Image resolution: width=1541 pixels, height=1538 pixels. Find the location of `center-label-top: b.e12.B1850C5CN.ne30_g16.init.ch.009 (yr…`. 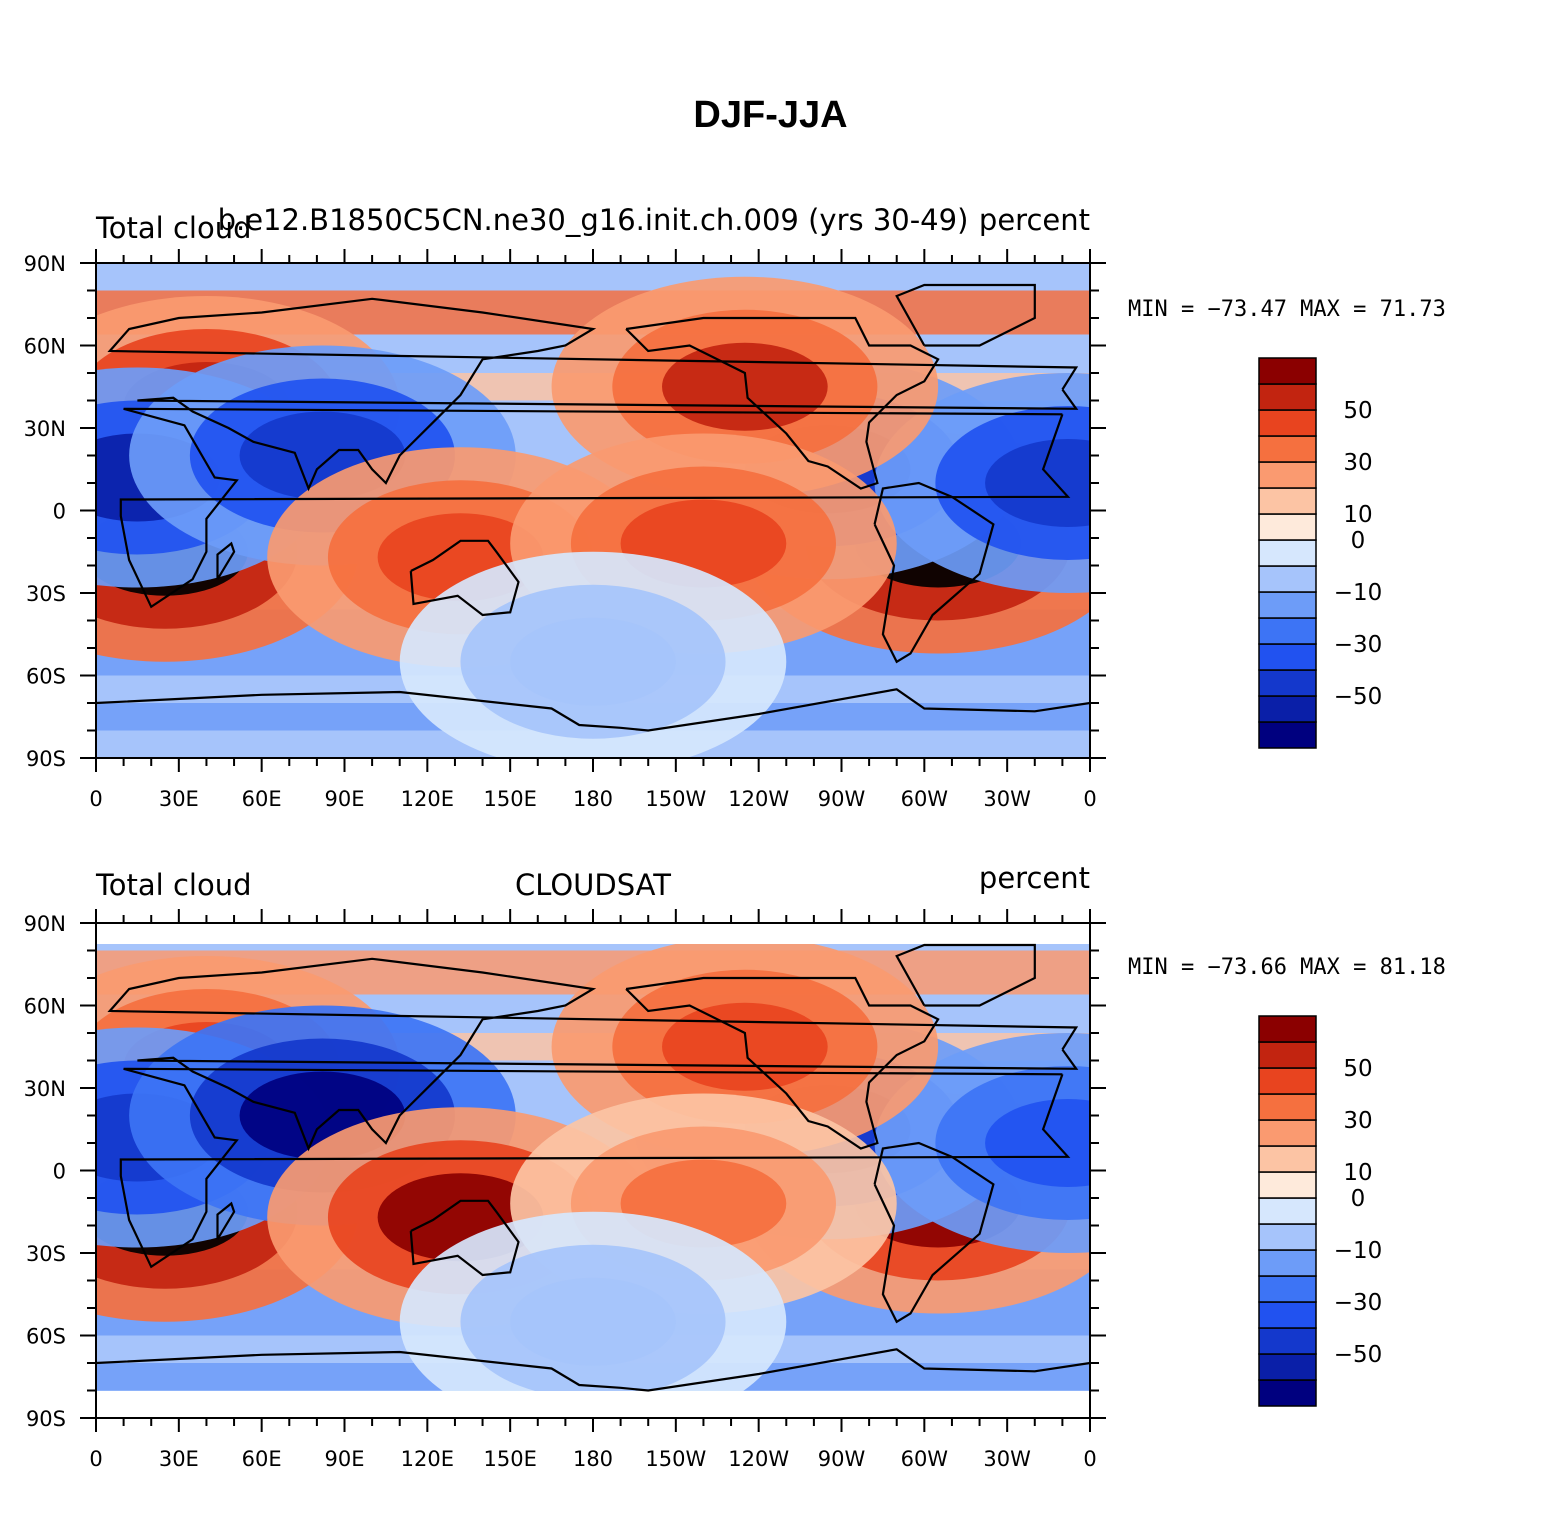

center-label-top: b.e12.B1850C5CN.ne30_g16.init.ch.009 (yr… is located at coordinates (593, 220).